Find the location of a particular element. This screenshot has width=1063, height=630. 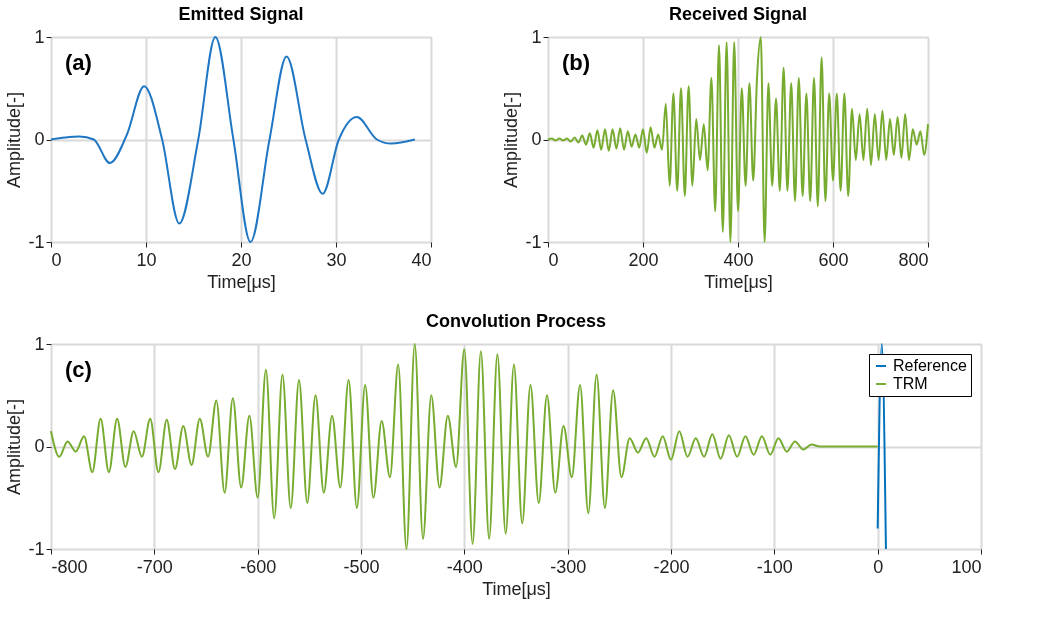

annotation: (c) is located at coordinates (78, 369).